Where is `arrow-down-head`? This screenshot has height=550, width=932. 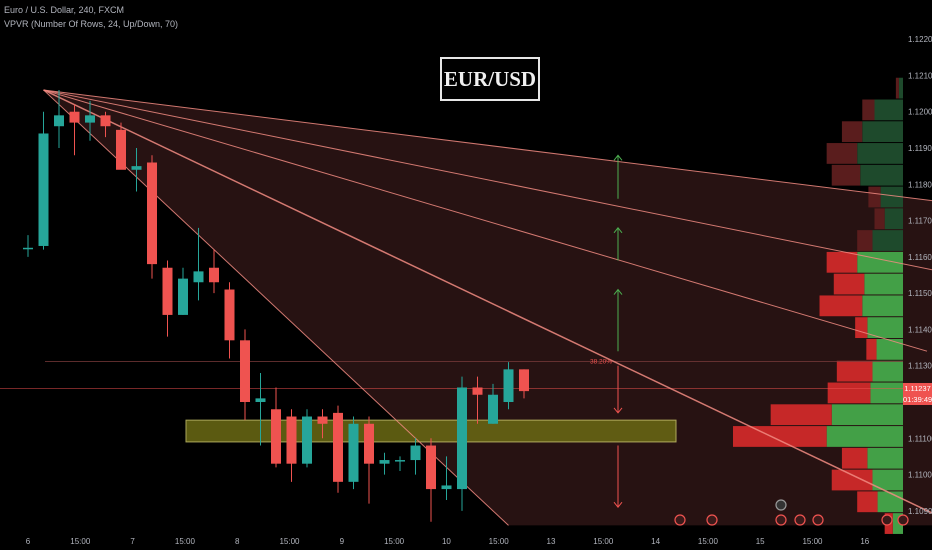
arrow-down-head is located at coordinates (618, 410).